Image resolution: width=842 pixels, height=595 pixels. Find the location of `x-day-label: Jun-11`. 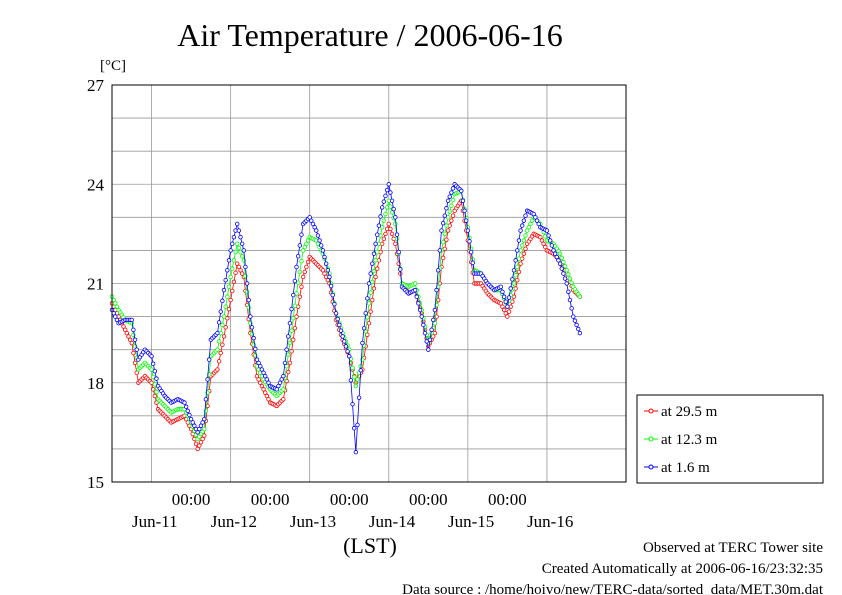

x-day-label: Jun-11 is located at coordinates (155, 521).